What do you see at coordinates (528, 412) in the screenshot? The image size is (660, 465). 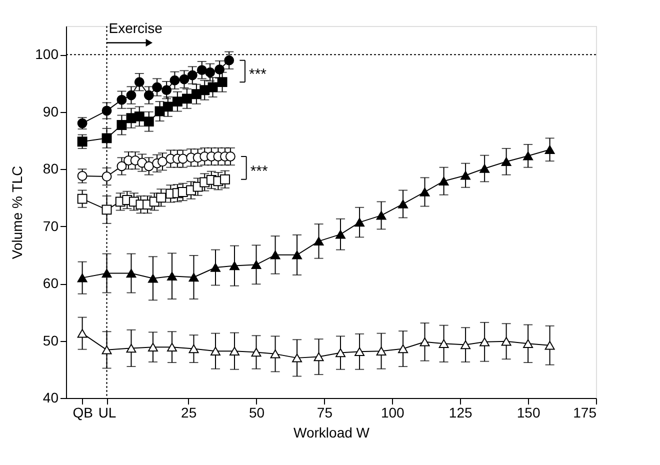 I see `x-tick-label: 150` at bounding box center [528, 412].